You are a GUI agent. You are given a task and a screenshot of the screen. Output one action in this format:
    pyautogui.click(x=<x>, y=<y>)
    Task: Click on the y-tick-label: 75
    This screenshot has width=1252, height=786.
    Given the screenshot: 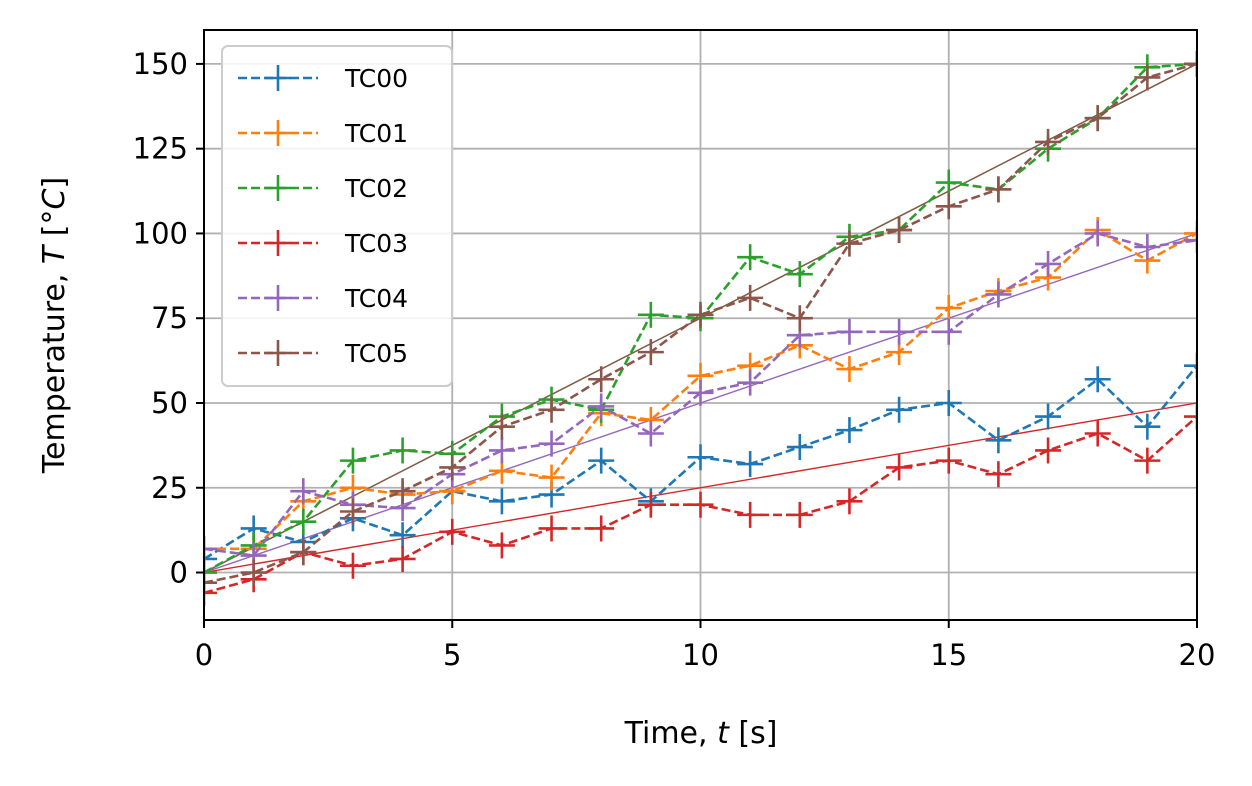 What is the action you would take?
    pyautogui.click(x=169, y=318)
    